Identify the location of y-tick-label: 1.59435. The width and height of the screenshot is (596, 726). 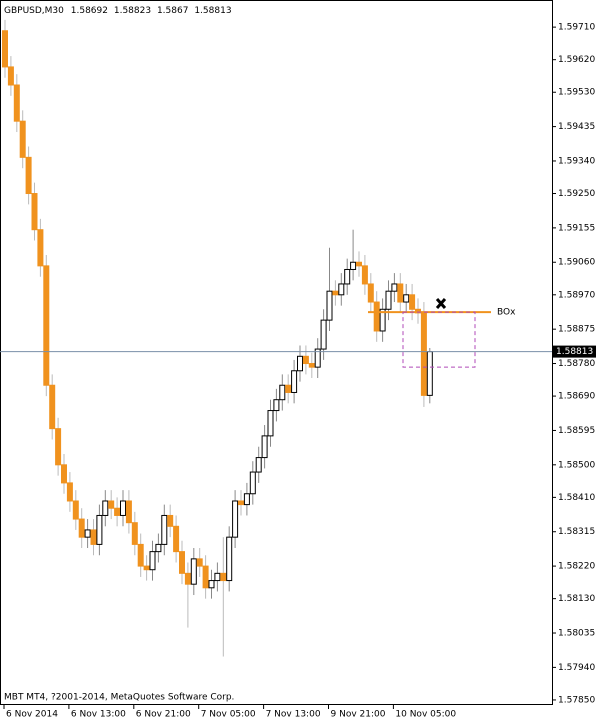
(576, 127).